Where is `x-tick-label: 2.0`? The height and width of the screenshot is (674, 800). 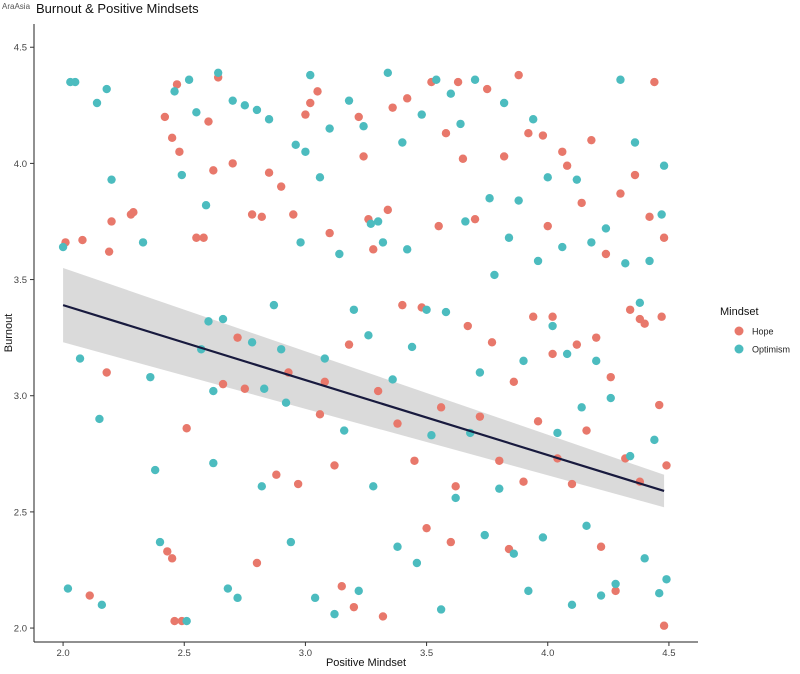
x-tick-label: 2.0 is located at coordinates (62, 653).